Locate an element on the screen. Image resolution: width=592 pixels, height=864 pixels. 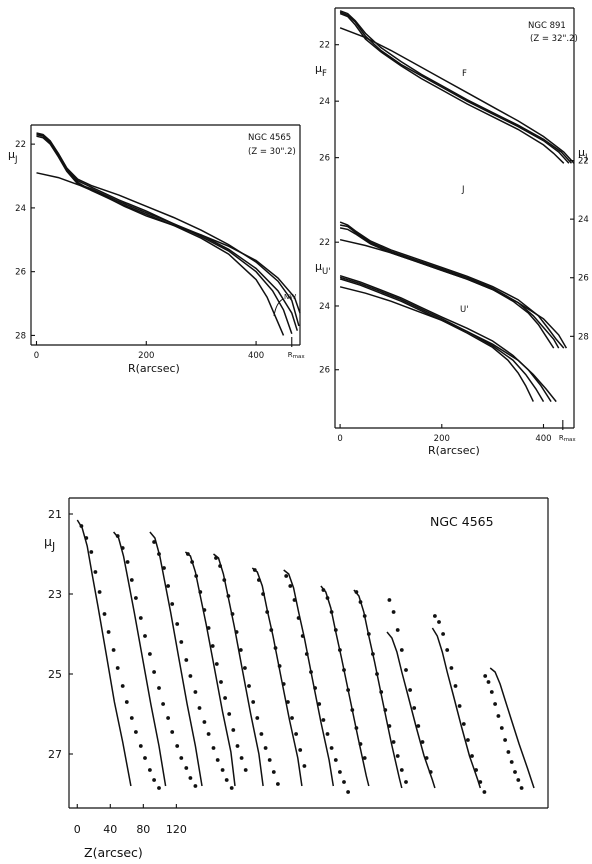
p1-xtick-label: 0 is located at coordinates (36, 356).